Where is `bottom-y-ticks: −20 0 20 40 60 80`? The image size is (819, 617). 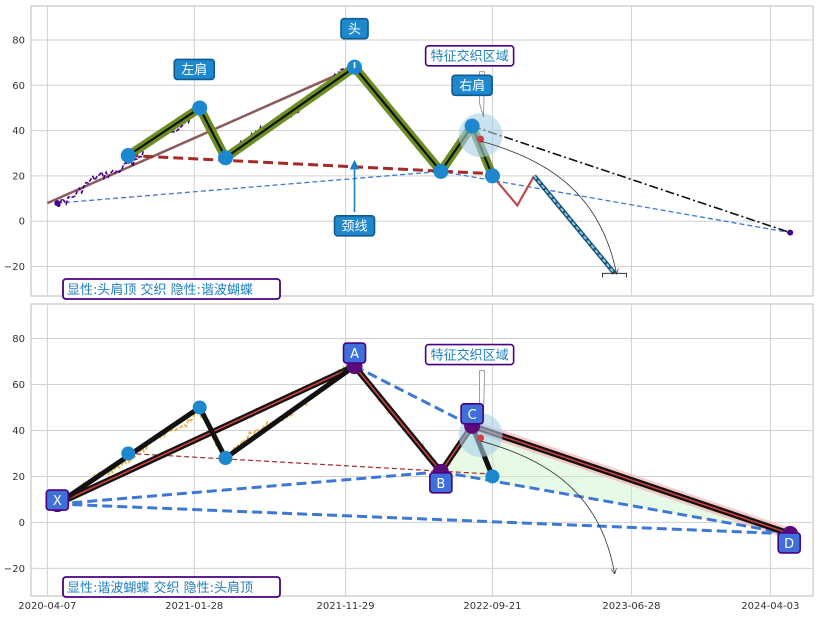 bottom-y-ticks: −20 0 20 40 60 80 is located at coordinates (14, 454).